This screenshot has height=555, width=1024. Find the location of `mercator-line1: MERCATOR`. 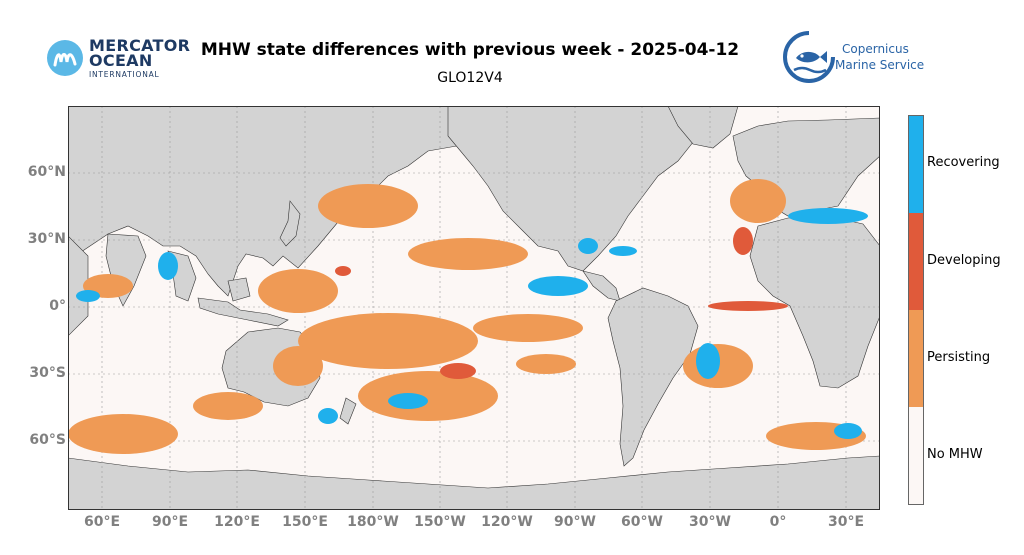

mercator-line1: MERCATOR is located at coordinates (140, 45).